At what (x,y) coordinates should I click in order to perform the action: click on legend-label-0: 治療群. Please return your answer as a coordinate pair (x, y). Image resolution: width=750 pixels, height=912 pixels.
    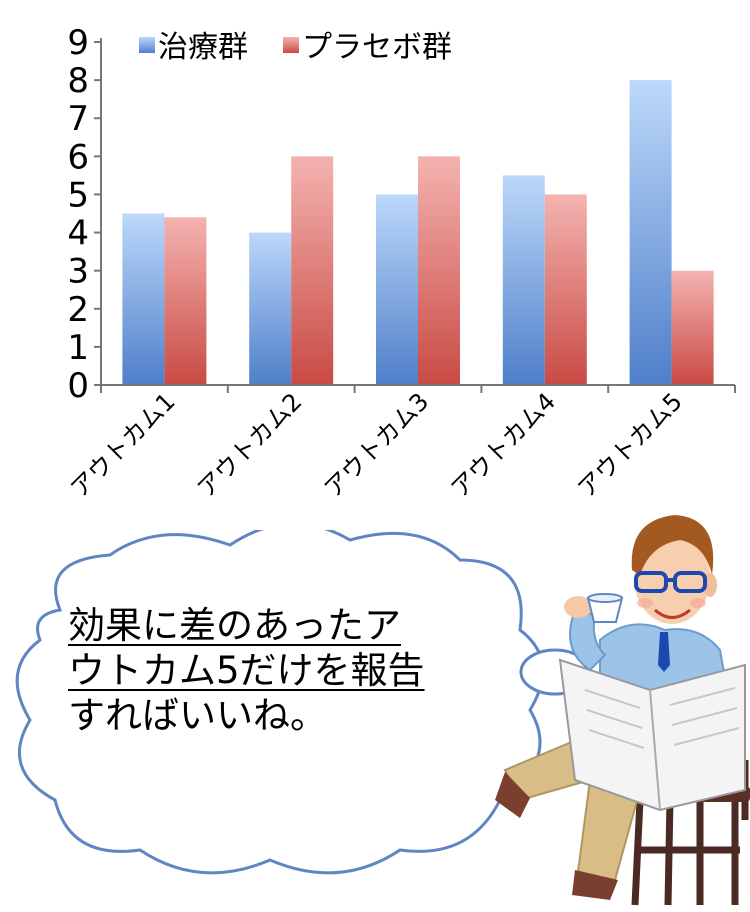
    Looking at the image, I should click on (203, 47).